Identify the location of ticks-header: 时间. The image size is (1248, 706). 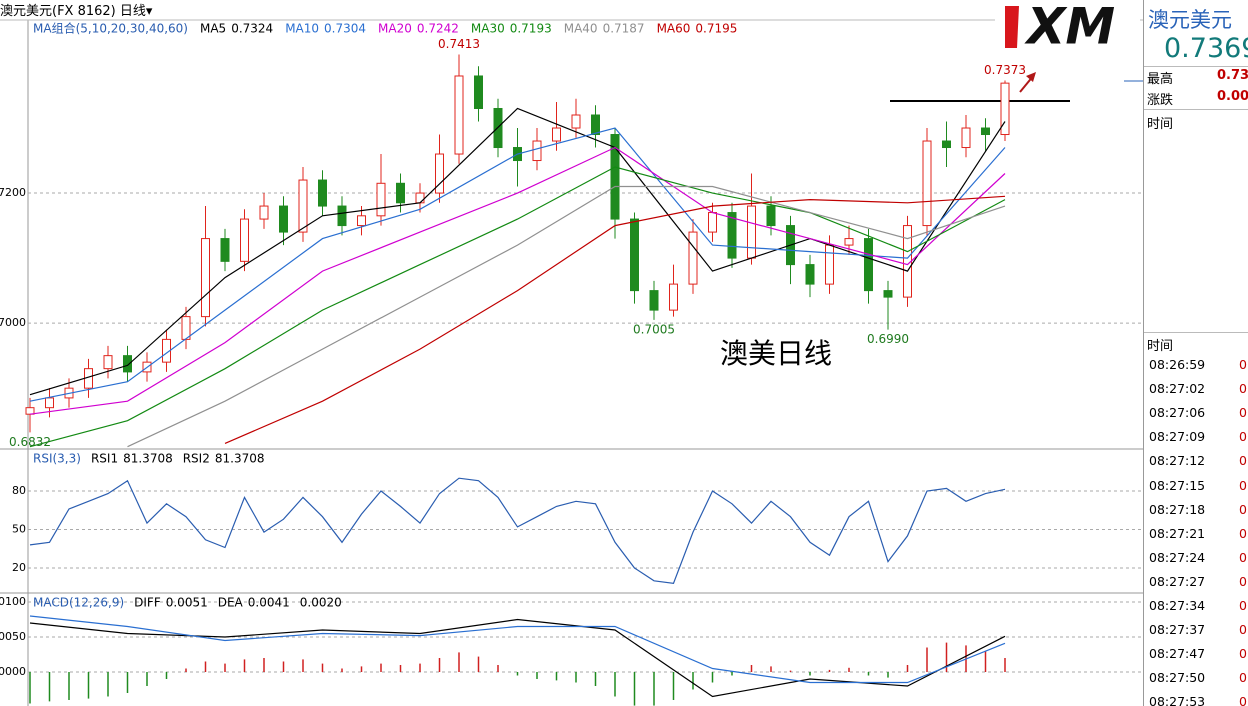
(1160, 346).